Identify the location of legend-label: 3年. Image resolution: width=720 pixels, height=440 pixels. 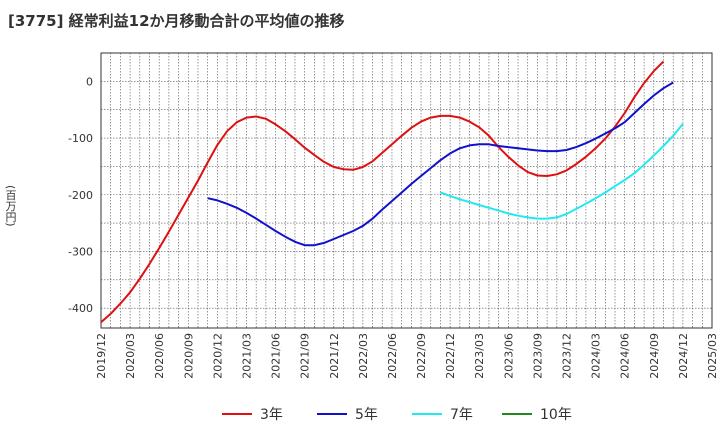
(271, 415).